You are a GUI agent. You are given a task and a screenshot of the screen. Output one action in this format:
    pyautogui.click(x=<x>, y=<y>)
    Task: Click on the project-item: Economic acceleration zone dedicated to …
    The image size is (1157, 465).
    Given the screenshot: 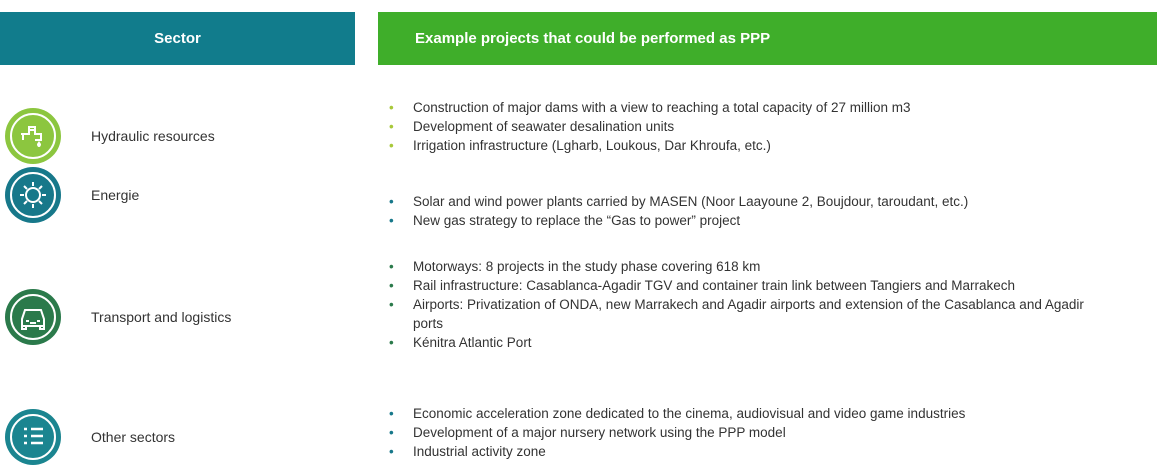 What is the action you would take?
    pyautogui.click(x=749, y=413)
    